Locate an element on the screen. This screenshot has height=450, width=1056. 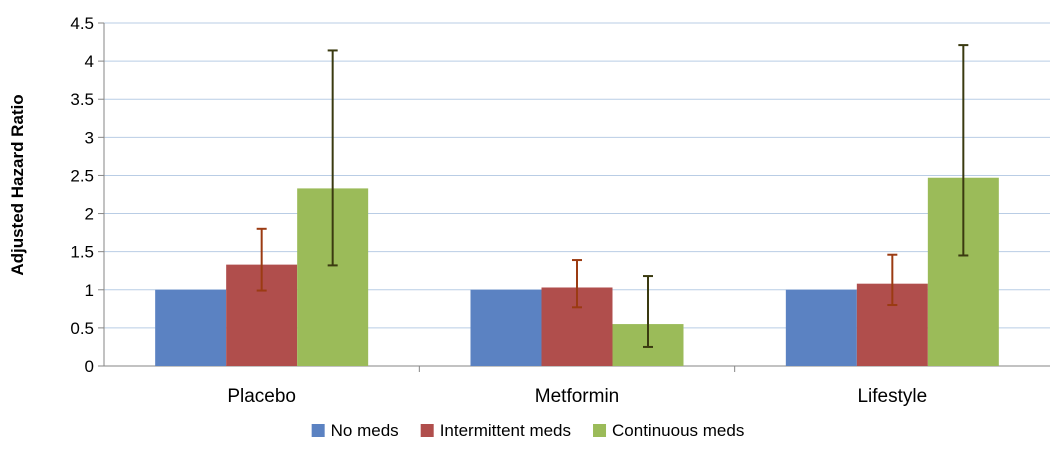
y-tick-label: 0.5 is located at coordinates (82, 328).